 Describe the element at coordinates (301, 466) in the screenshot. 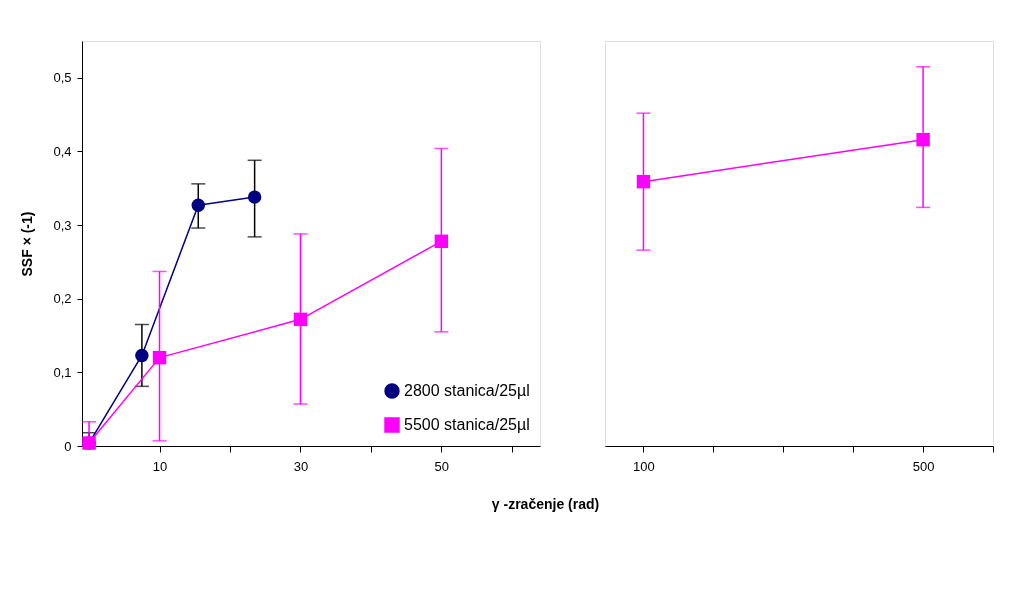

I see `x-tick-label: 30` at that location.